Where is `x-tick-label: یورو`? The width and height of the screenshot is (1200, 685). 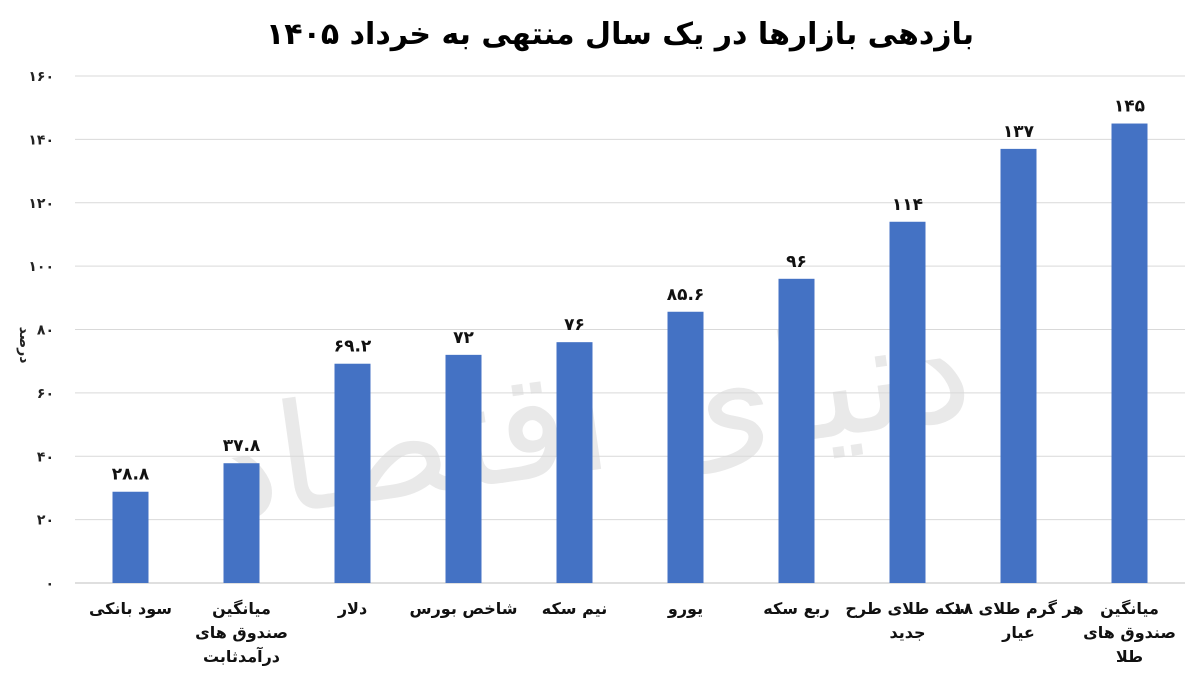 x-tick-label: یورو is located at coordinates (685, 608).